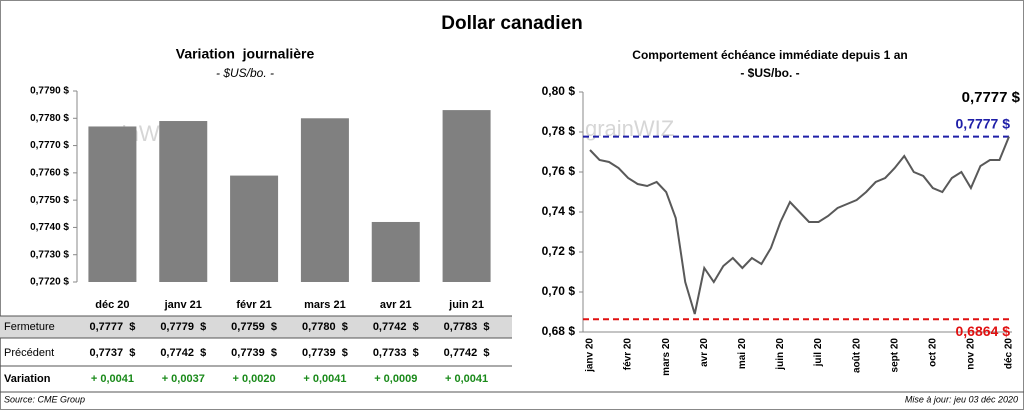 Image resolution: width=1024 pixels, height=410 pixels. What do you see at coordinates (49, 282) in the screenshot?
I see `y-tick-label: 0,7720 $` at bounding box center [49, 282].